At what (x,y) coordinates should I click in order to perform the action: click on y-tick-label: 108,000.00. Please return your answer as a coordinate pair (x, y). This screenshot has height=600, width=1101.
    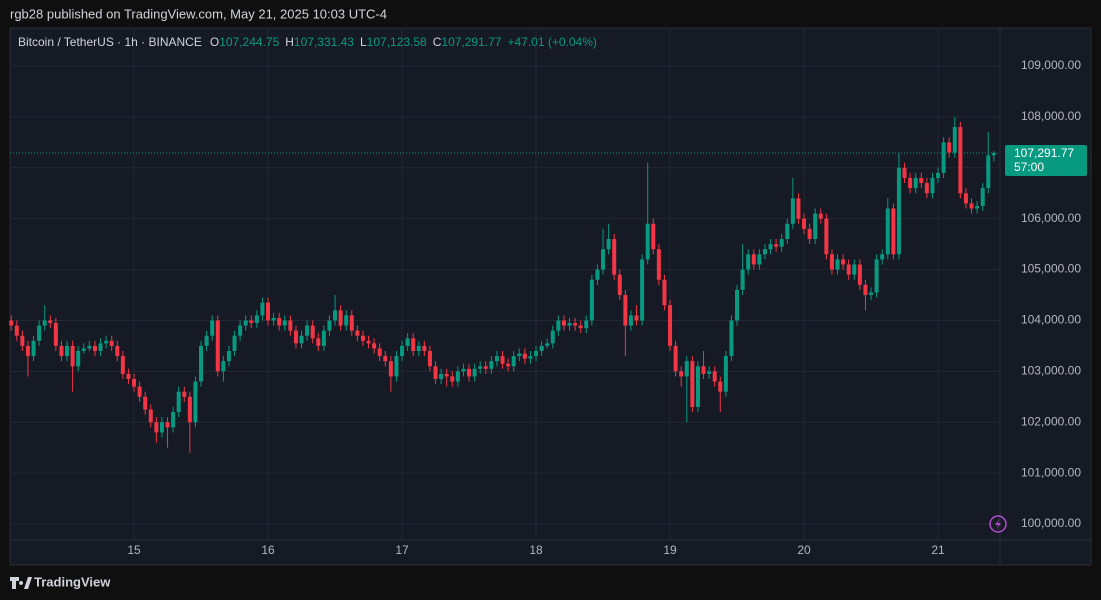
    Looking at the image, I should click on (1051, 116).